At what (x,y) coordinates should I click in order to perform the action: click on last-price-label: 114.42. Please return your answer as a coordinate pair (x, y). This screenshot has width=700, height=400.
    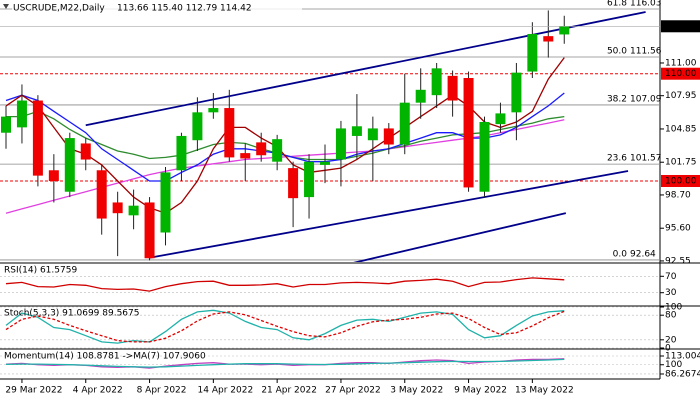
    Looking at the image, I should click on (681, 27).